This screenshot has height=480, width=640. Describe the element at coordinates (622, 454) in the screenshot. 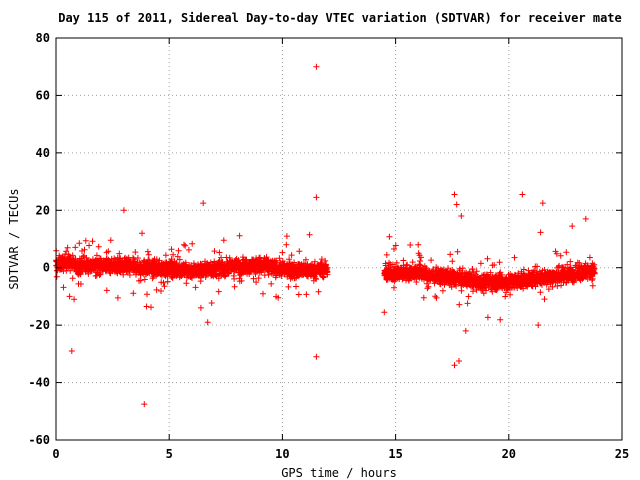

I see `x-tick-label: 25` at that location.